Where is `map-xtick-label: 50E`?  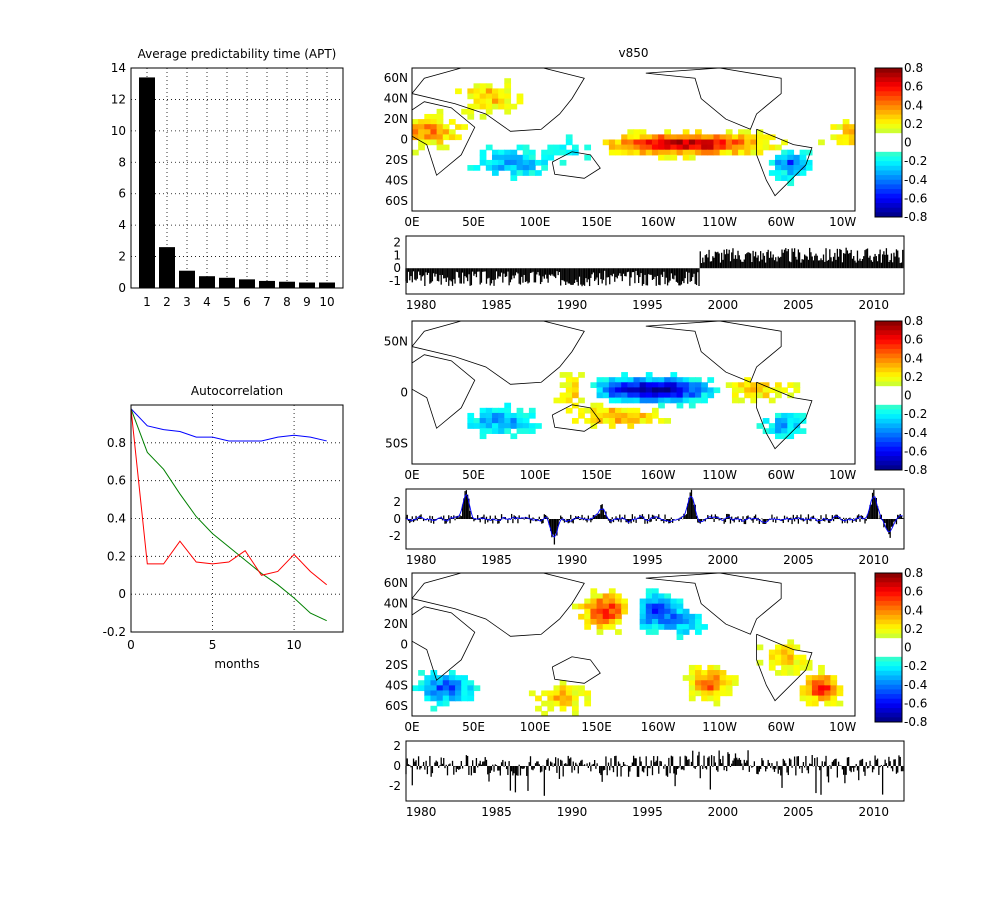
map-xtick-label: 50E is located at coordinates (473, 222).